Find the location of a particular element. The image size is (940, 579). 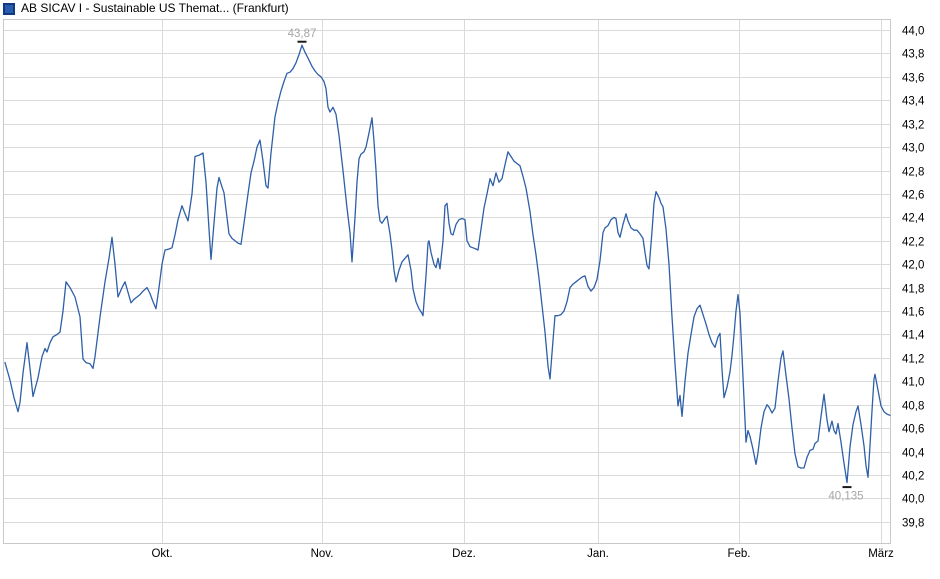

x-axis-label: Jan. is located at coordinates (598, 554).